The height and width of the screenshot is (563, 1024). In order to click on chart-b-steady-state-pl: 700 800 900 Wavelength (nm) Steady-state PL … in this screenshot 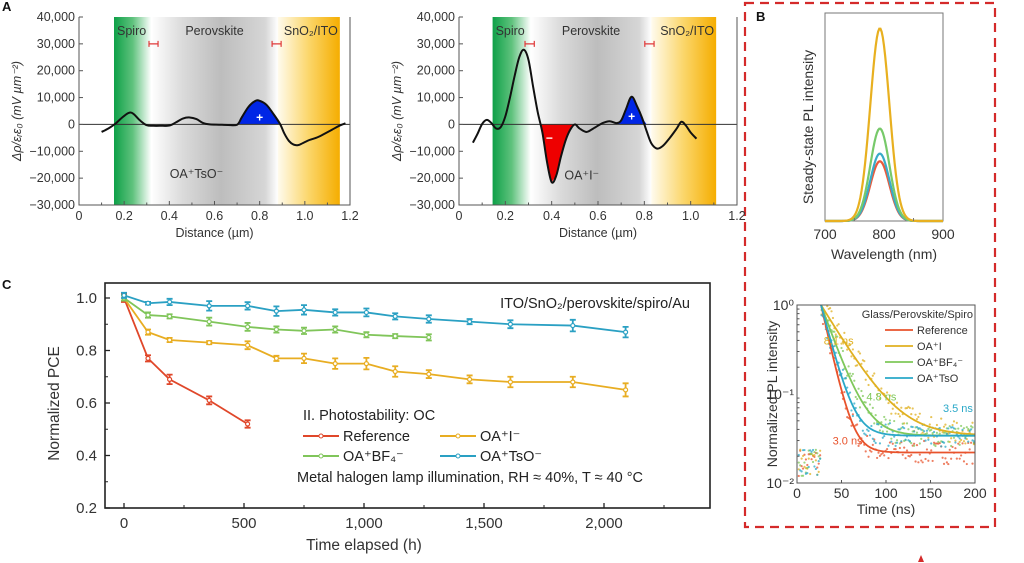, I will do `click(877, 137)`.